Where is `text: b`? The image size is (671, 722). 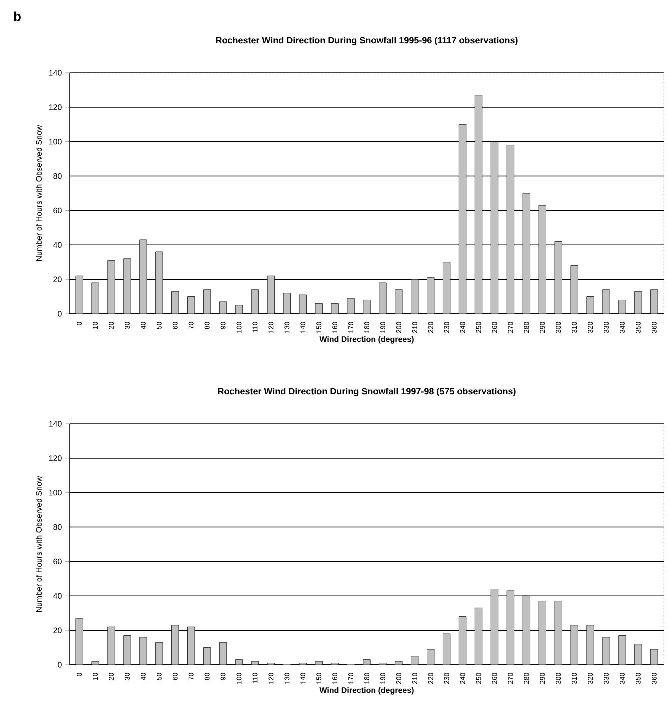 text: b is located at coordinates (17, 17).